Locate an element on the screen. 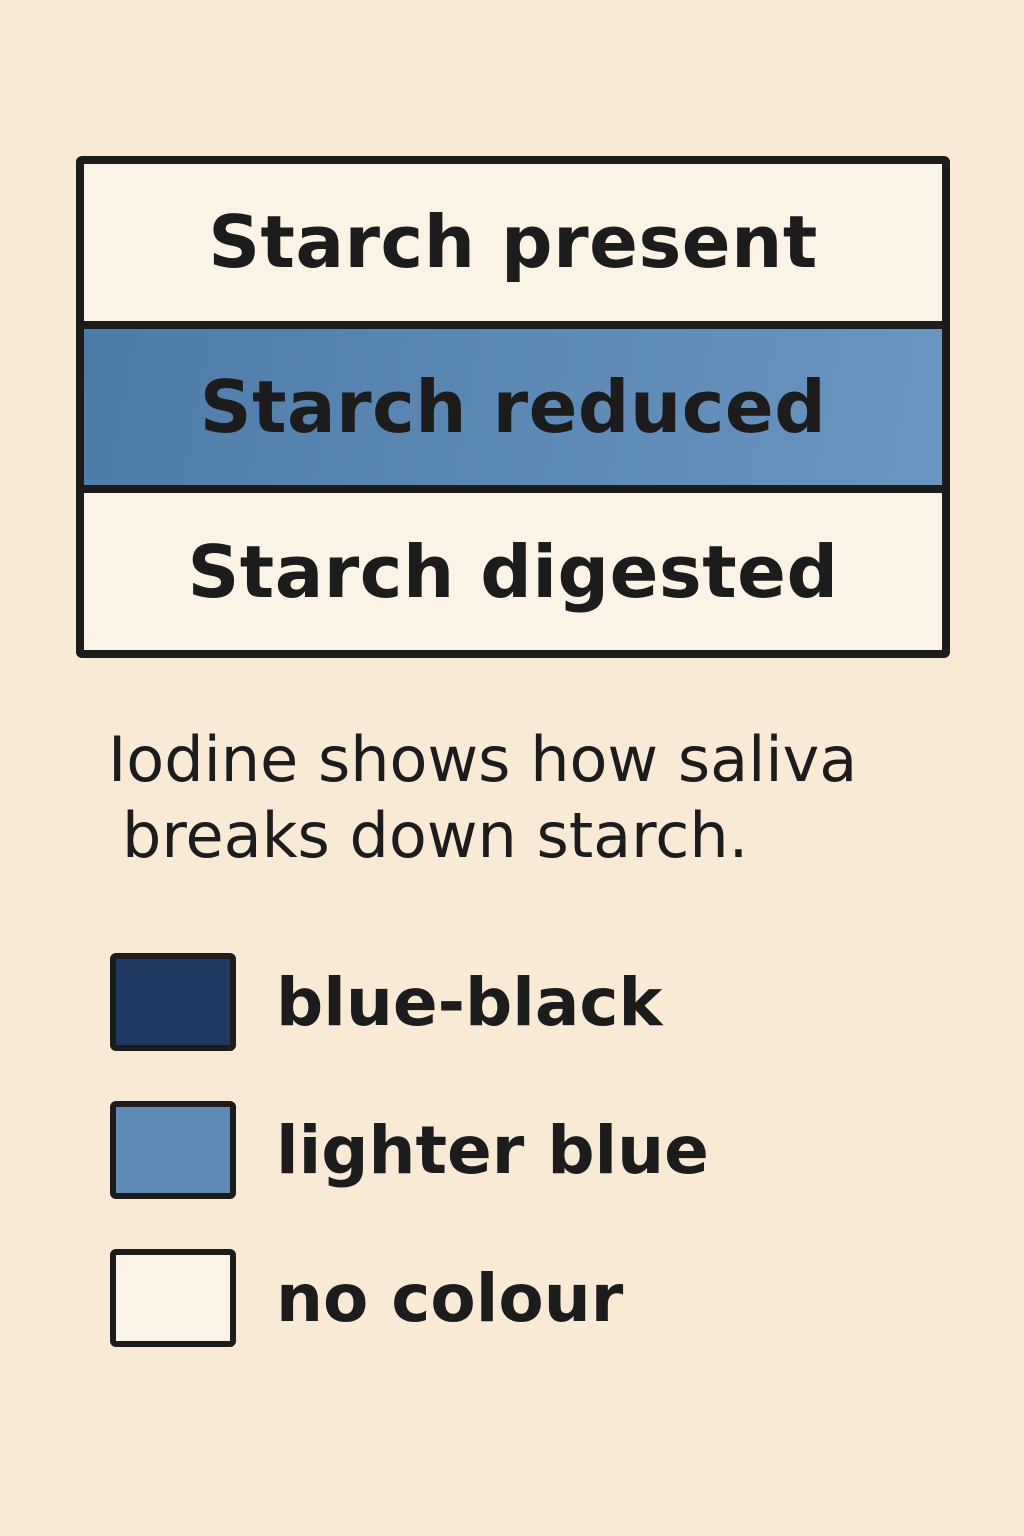 This screenshot has height=1536, width=1024. swatch-blue-black is located at coordinates (173, 1002).